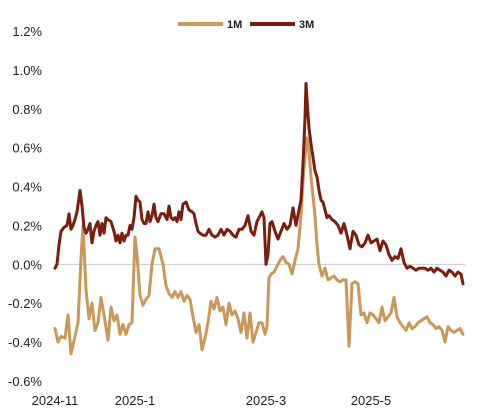  What do you see at coordinates (27, 264) in the screenshot?
I see `y-tick-label: 0.0%` at bounding box center [27, 264].